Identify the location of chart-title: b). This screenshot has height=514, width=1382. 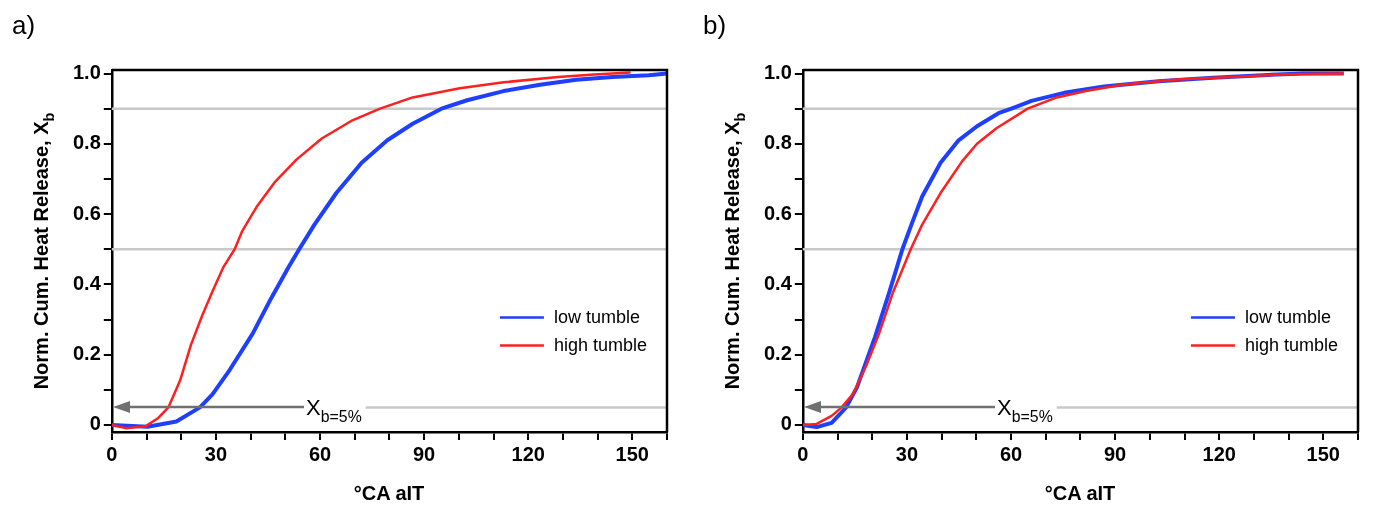
(715, 25).